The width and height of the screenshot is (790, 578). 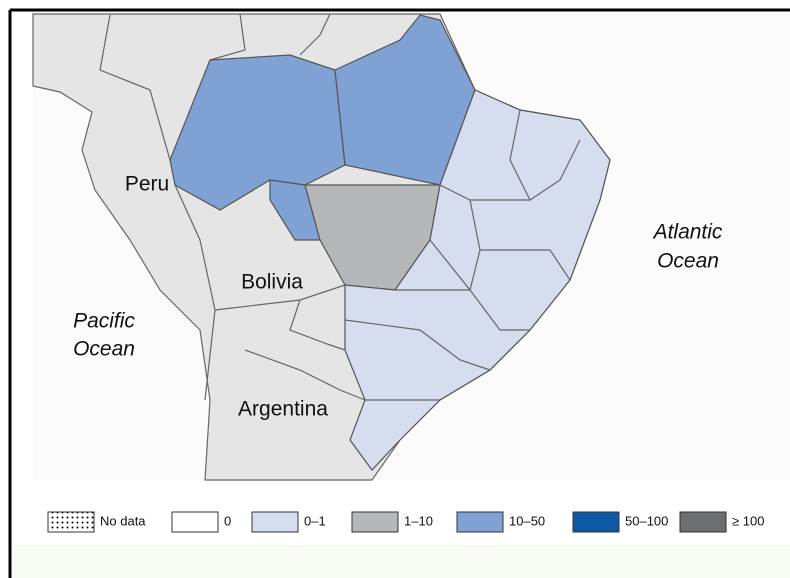 I want to click on legend-label: 10–50, so click(x=527, y=520).